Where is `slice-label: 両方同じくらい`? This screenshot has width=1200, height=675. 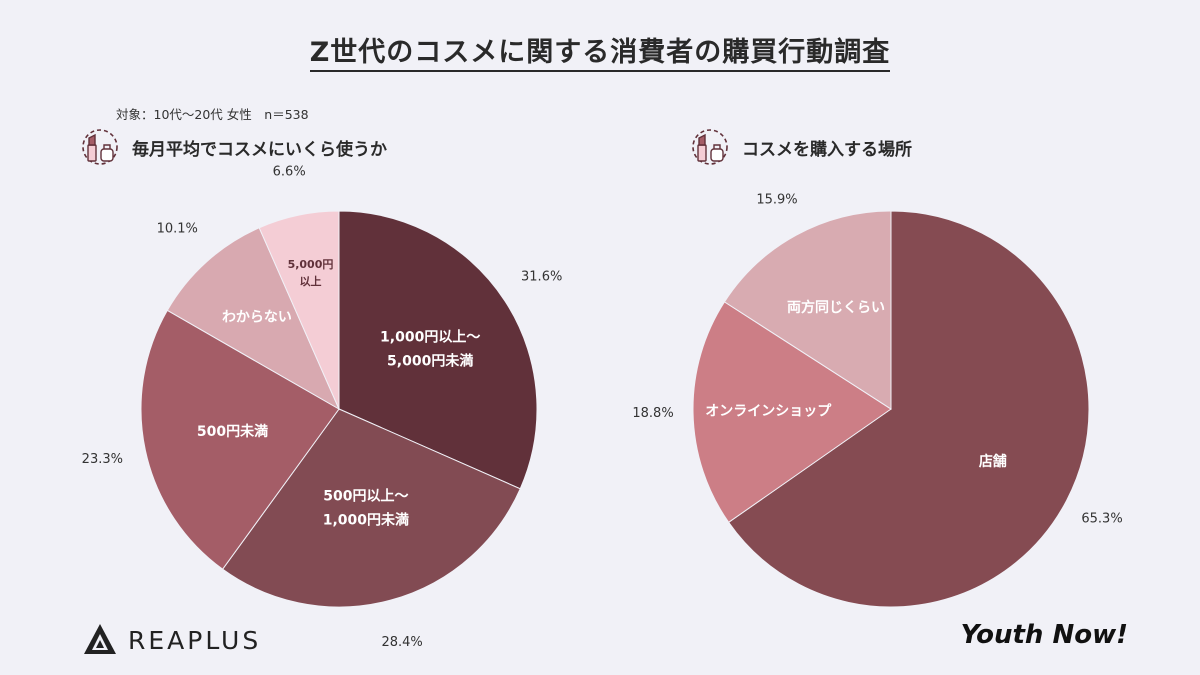
slice-label: 両方同じくらい is located at coordinates (836, 307).